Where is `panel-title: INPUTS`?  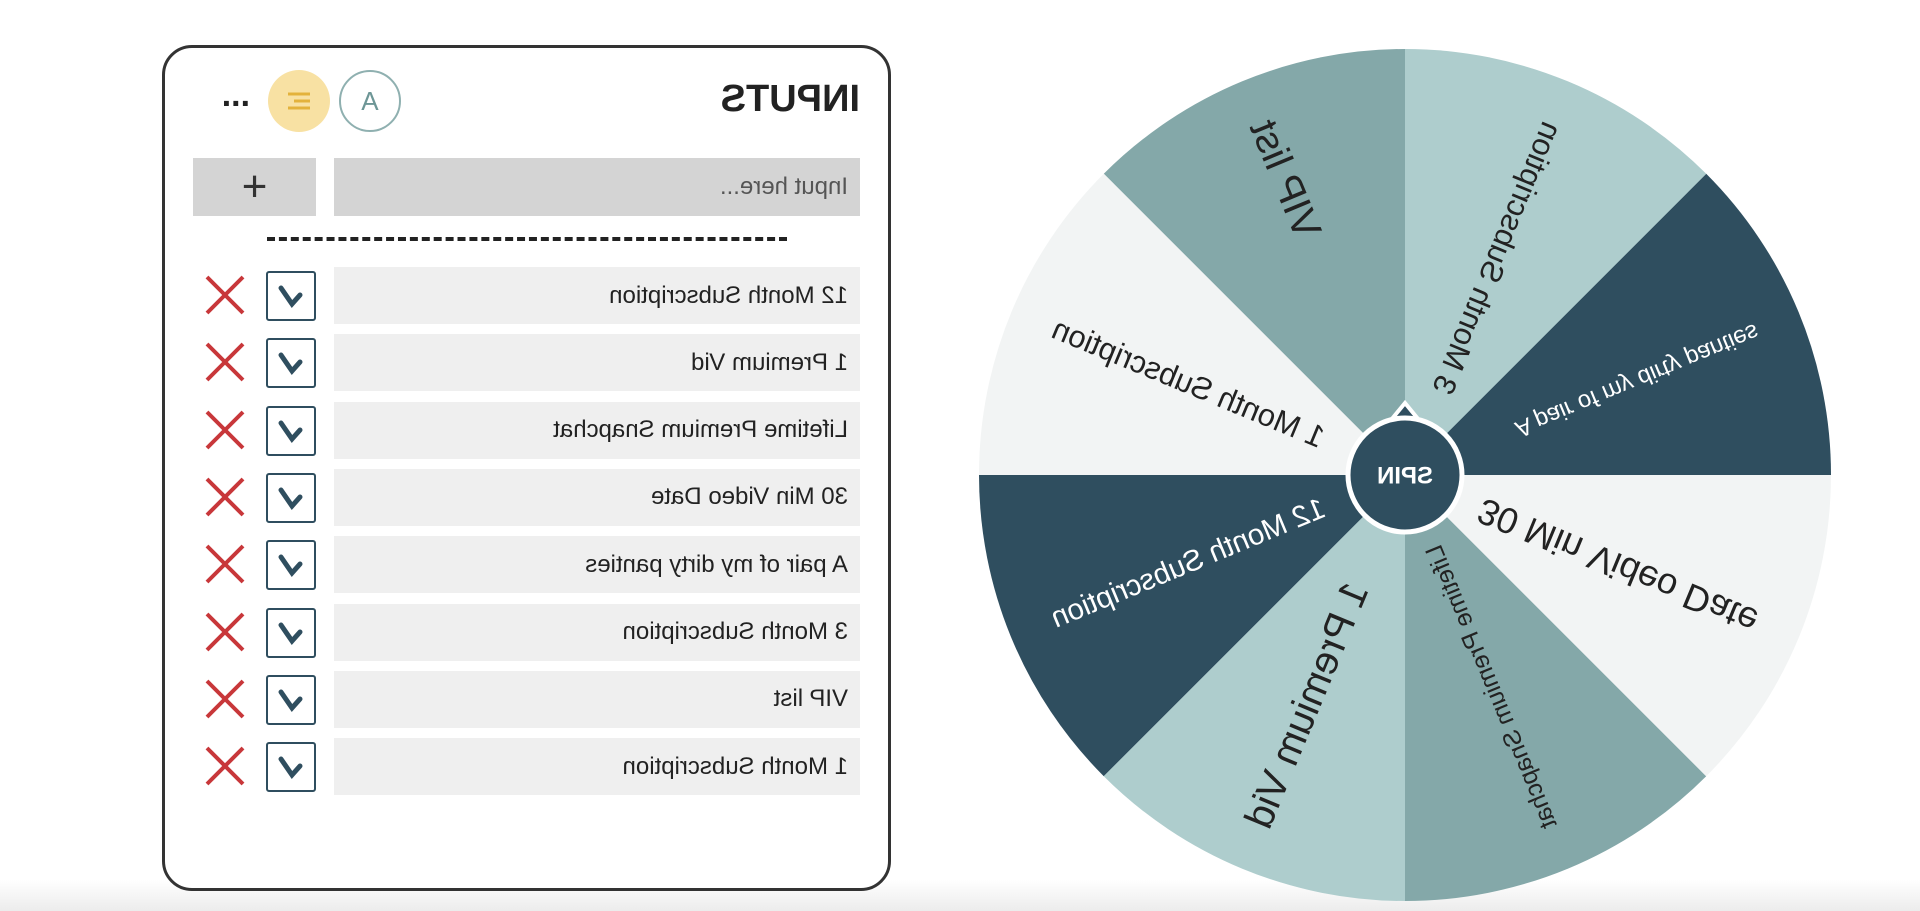
panel-title: INPUTS is located at coordinates (790, 99).